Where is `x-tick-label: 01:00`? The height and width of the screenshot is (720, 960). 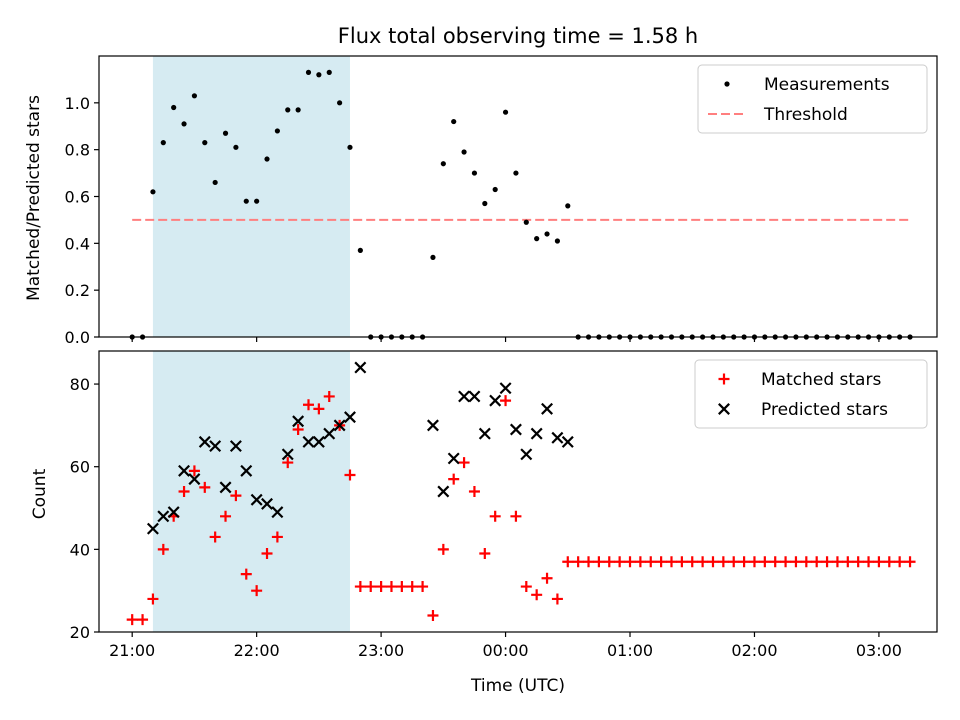
x-tick-label: 01:00 is located at coordinates (630, 650).